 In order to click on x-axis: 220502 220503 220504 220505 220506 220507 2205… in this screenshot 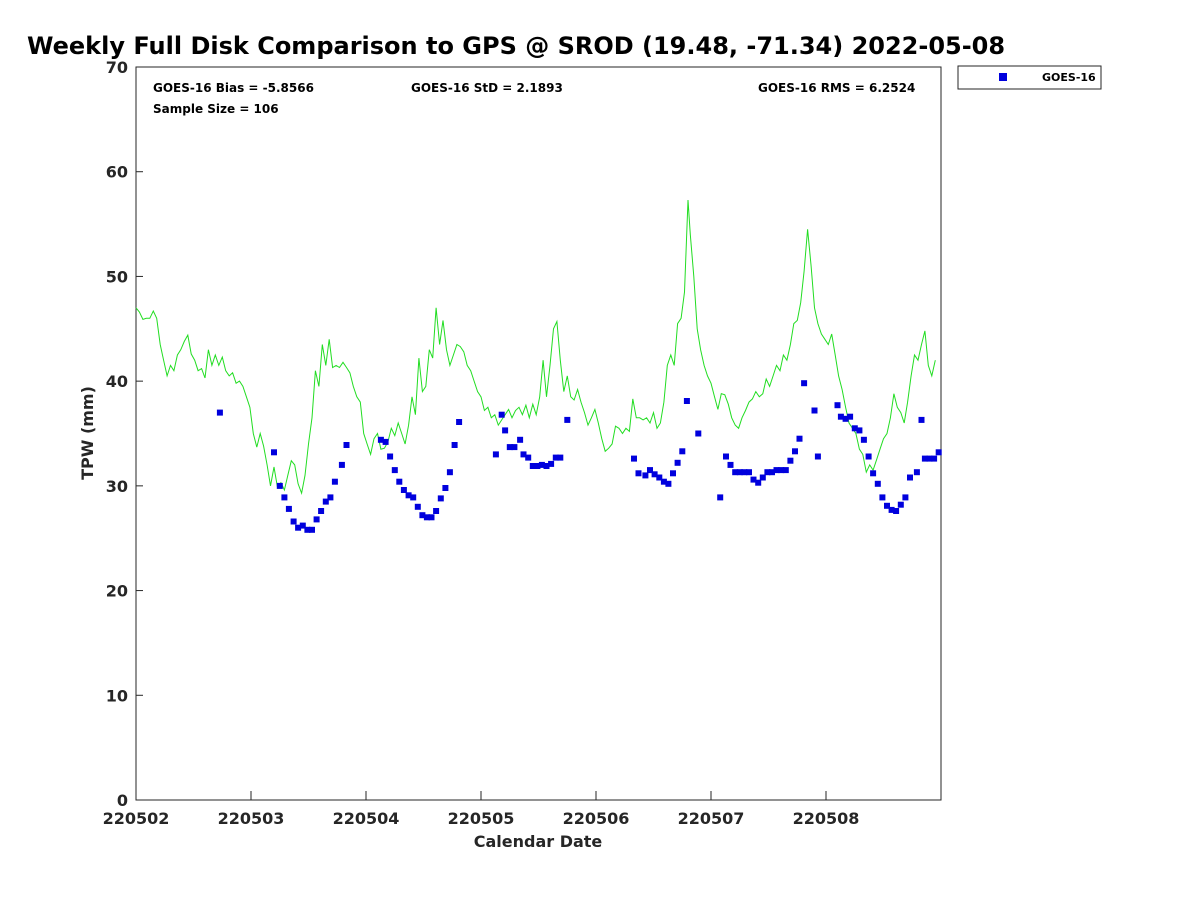, I will do `click(481, 809)`.